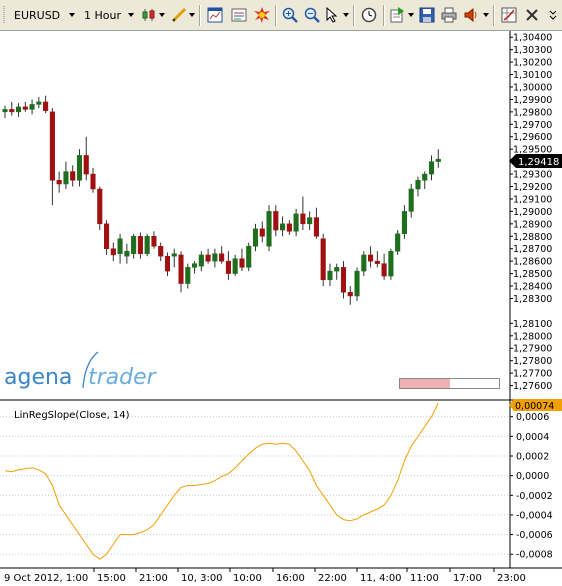 This screenshot has width=562, height=586. I want to click on scroll-bar-thumb, so click(425, 383).